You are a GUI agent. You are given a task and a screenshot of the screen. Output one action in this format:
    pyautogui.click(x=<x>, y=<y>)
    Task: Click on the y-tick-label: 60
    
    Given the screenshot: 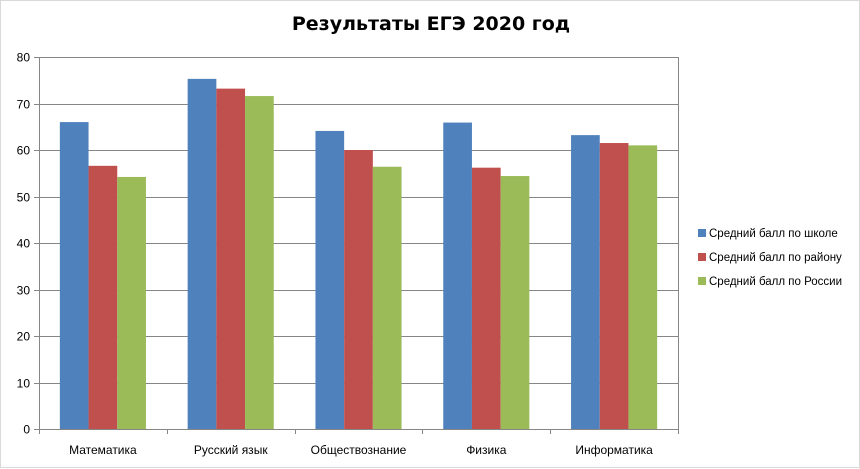 What is the action you would take?
    pyautogui.click(x=24, y=151)
    